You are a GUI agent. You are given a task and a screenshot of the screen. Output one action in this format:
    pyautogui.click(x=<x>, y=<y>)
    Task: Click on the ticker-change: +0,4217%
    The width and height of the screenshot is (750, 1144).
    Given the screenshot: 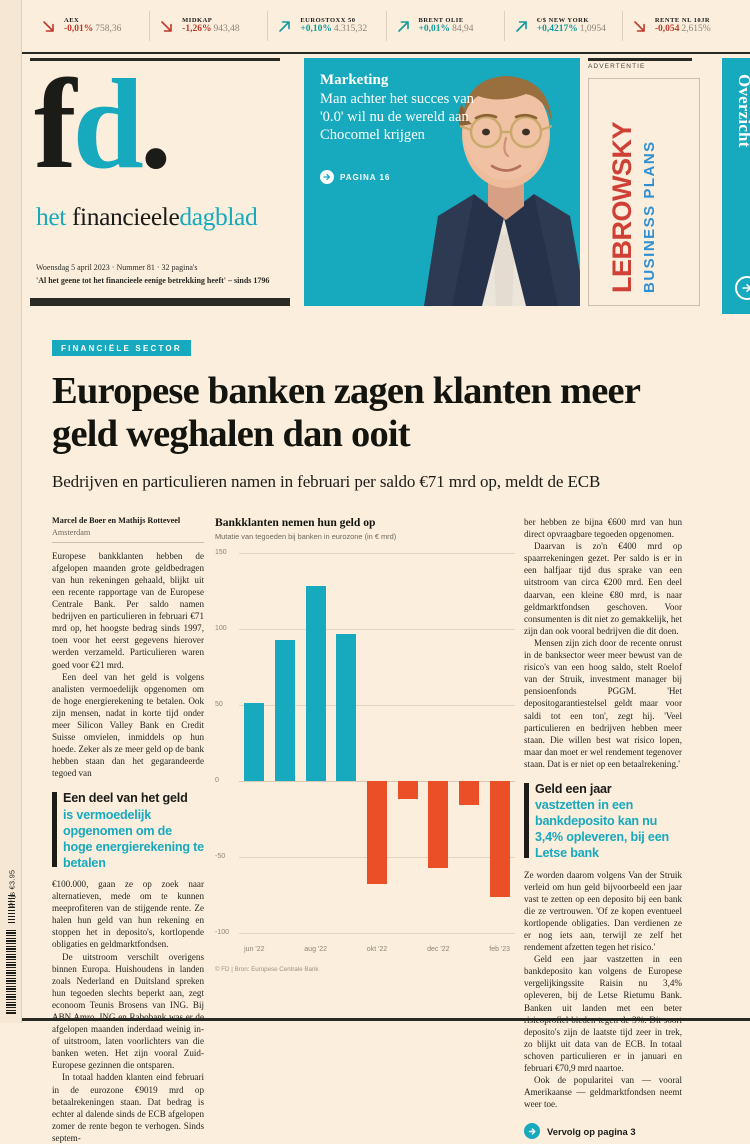 What is the action you would take?
    pyautogui.click(x=557, y=29)
    